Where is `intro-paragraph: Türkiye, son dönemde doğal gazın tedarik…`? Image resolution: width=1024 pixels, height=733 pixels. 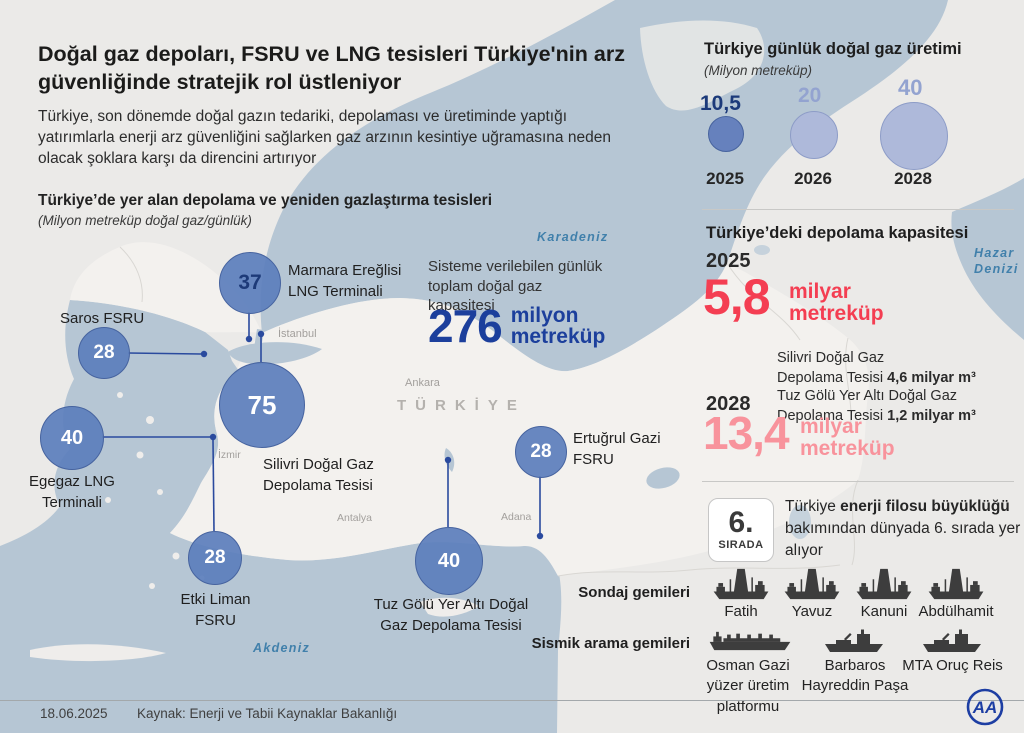
intro-paragraph: Türkiye, son dönemde doğal gazın tedarik… is located at coordinates (324, 137).